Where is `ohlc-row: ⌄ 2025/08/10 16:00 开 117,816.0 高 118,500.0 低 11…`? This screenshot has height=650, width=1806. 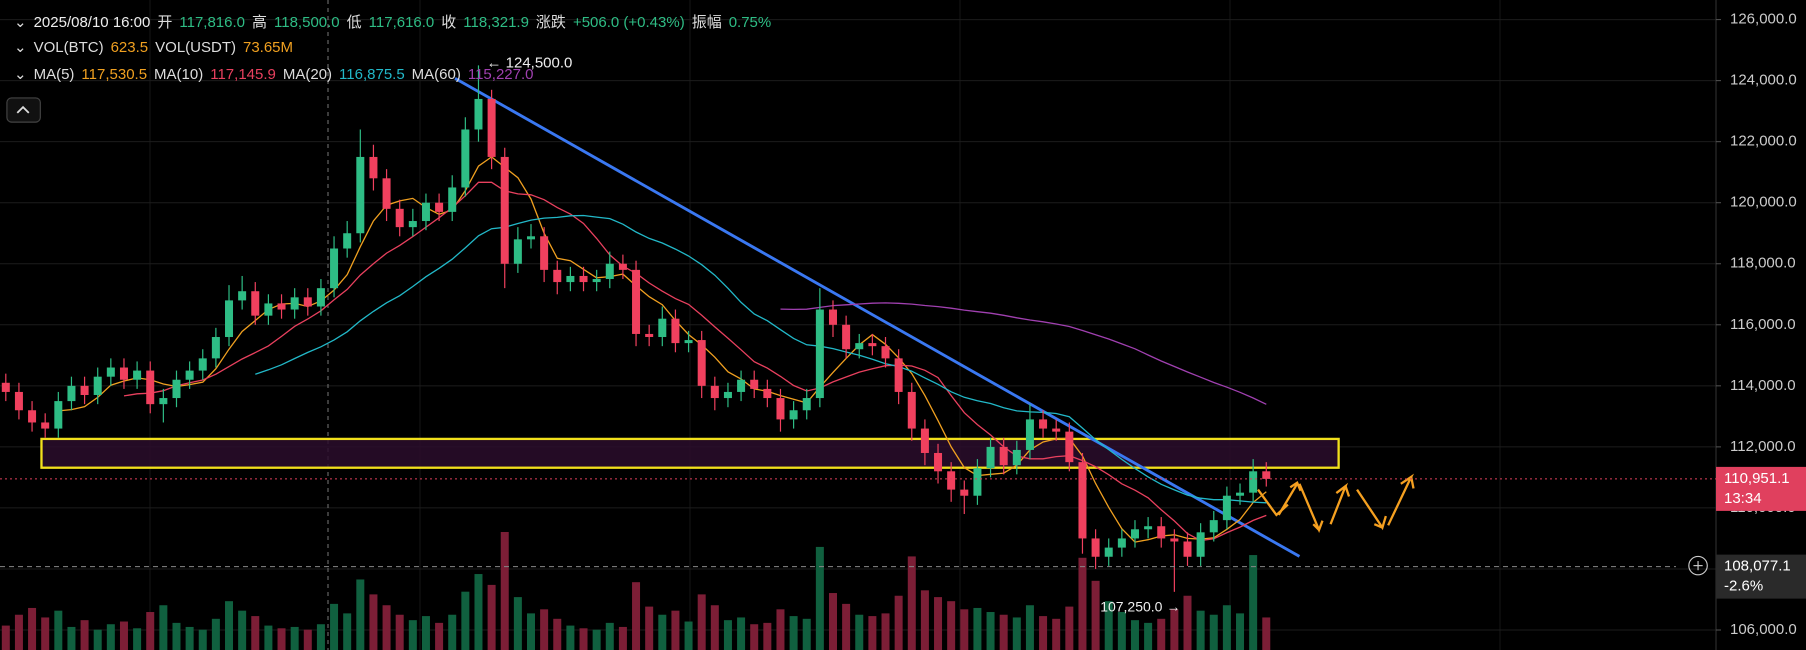 ohlc-row: ⌄ 2025/08/10 16:00 开 117,816.0 高 118,500.0 低 11… is located at coordinates (396, 21).